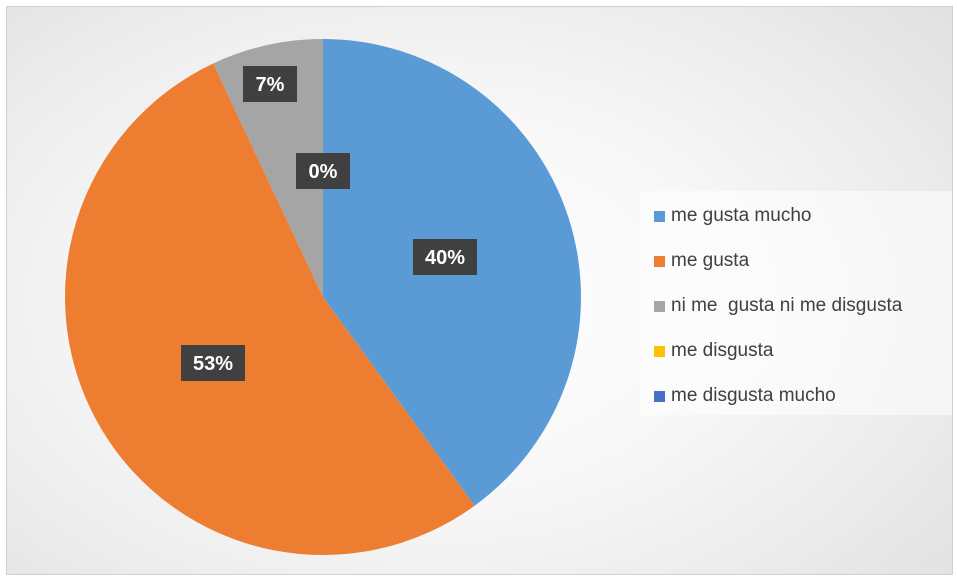 The image size is (957, 580). I want to click on legend-item-me-gusta-mucho: me gusta mucho, so click(732, 216).